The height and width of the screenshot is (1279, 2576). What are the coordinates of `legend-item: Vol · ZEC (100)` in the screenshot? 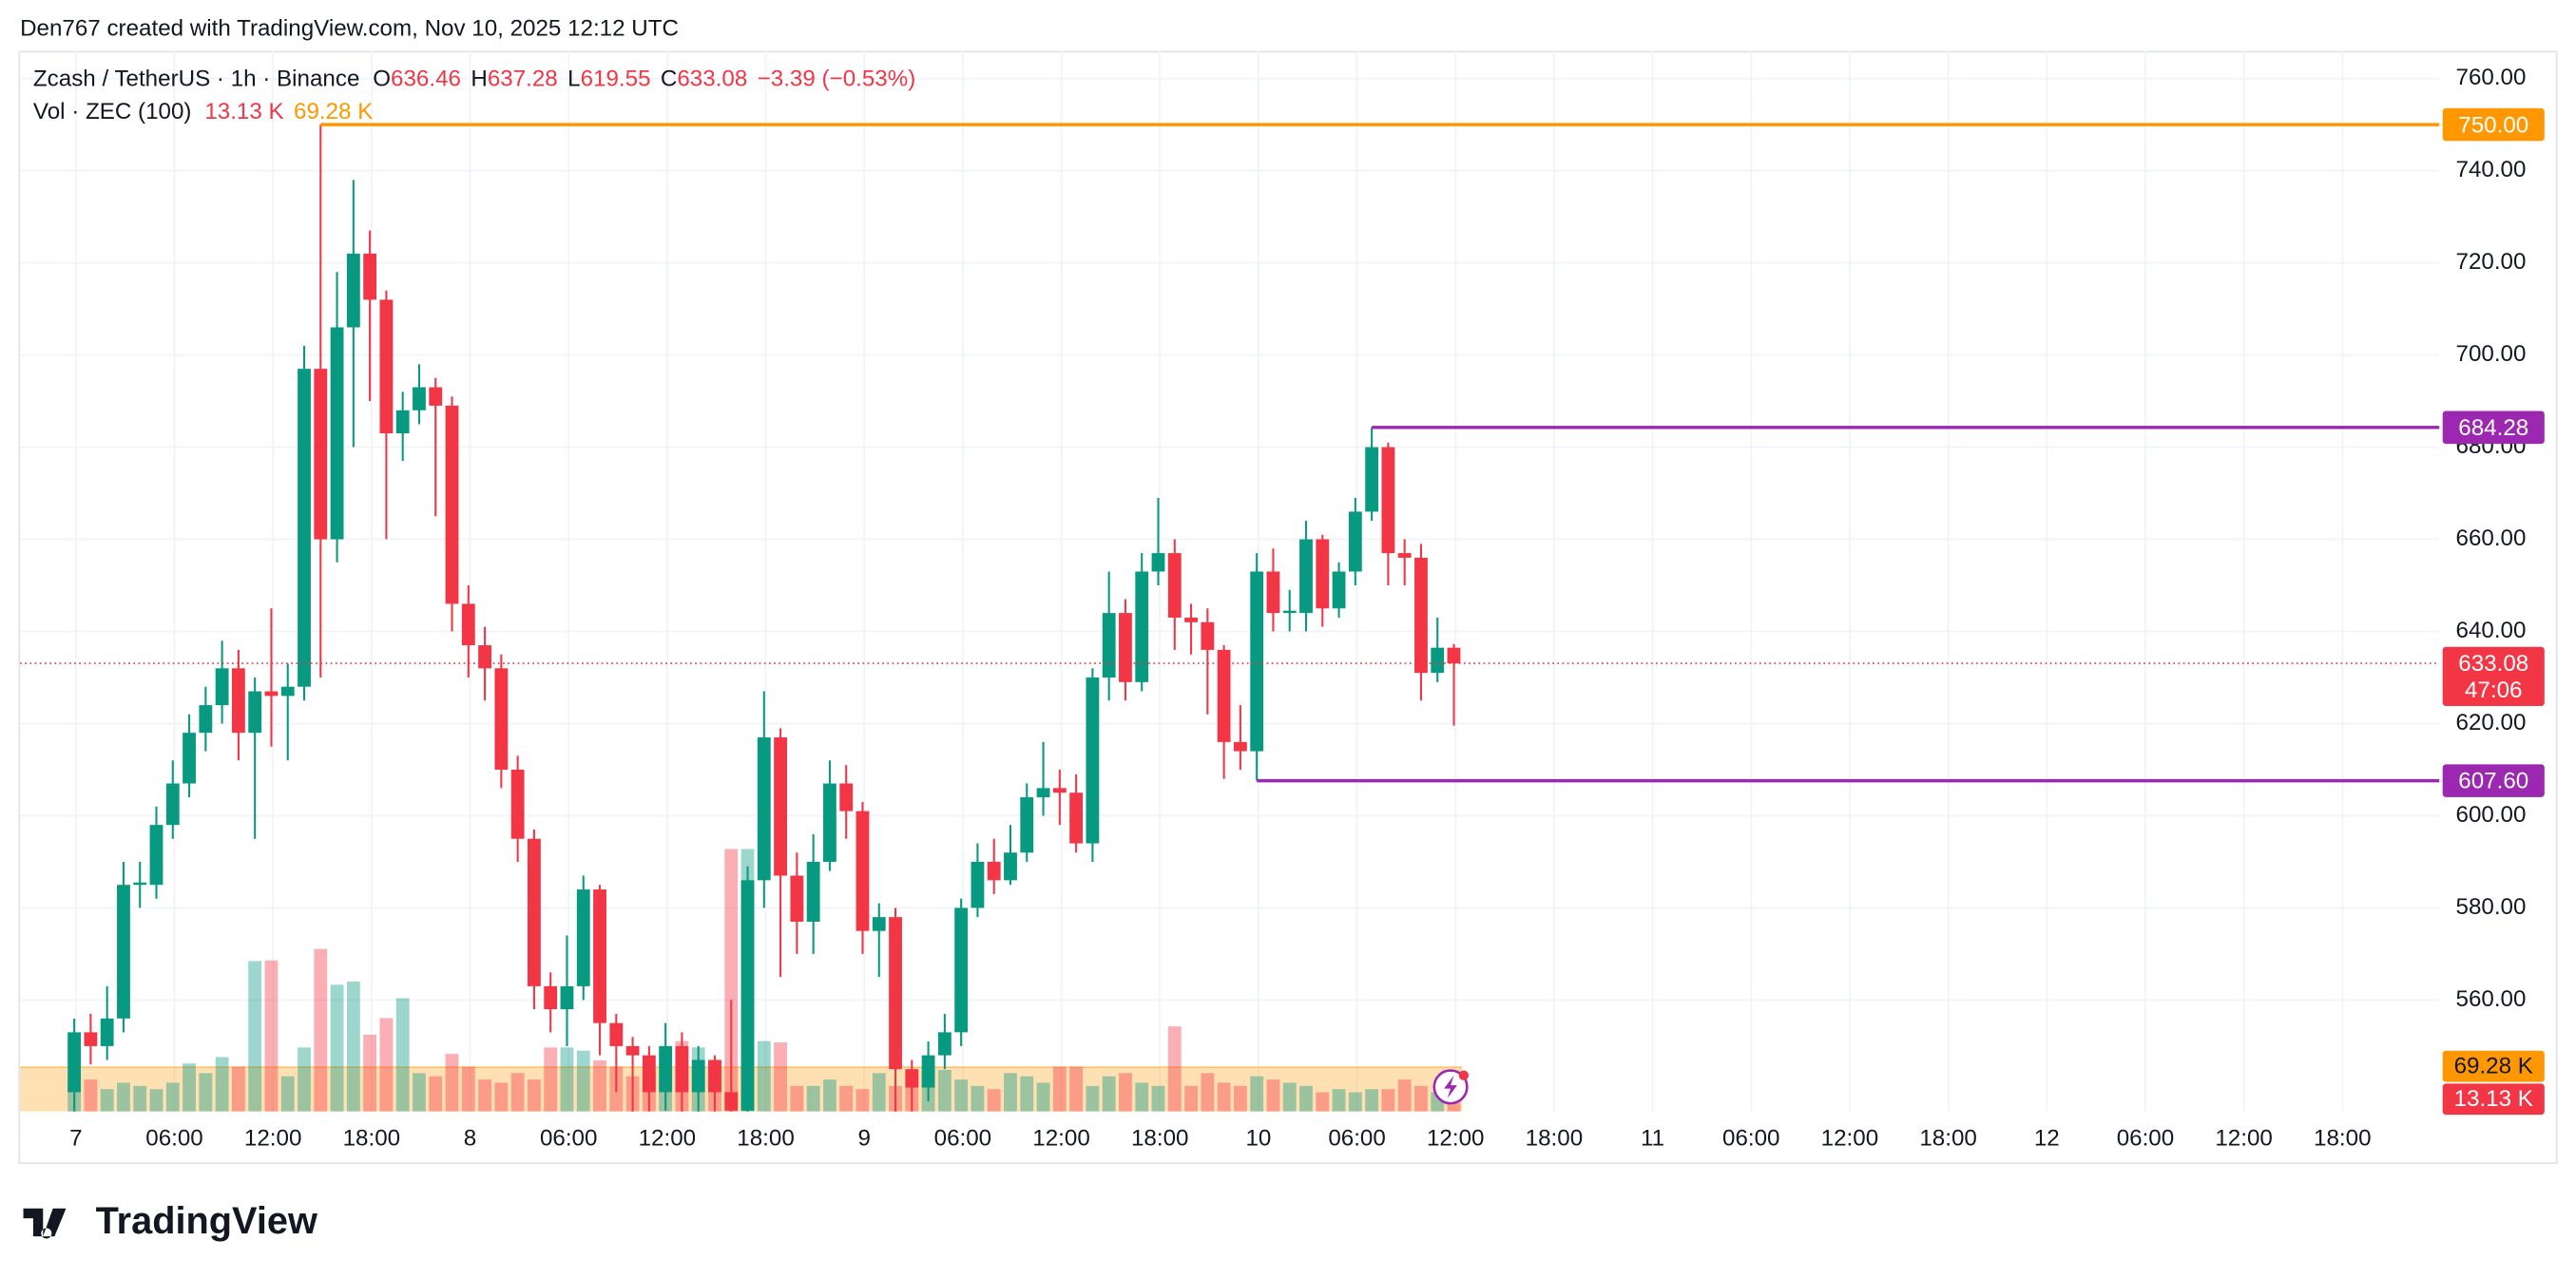 It's located at (113, 113).